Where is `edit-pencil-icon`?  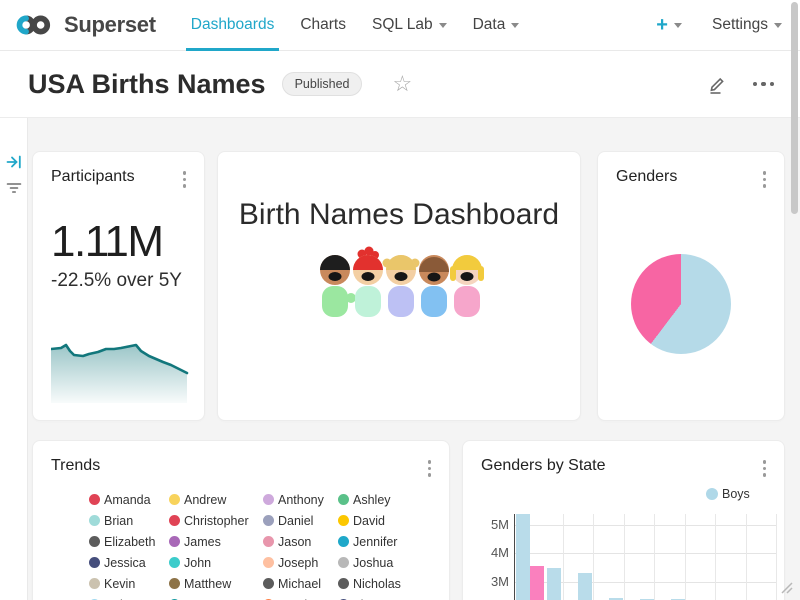 edit-pencil-icon is located at coordinates (717, 84).